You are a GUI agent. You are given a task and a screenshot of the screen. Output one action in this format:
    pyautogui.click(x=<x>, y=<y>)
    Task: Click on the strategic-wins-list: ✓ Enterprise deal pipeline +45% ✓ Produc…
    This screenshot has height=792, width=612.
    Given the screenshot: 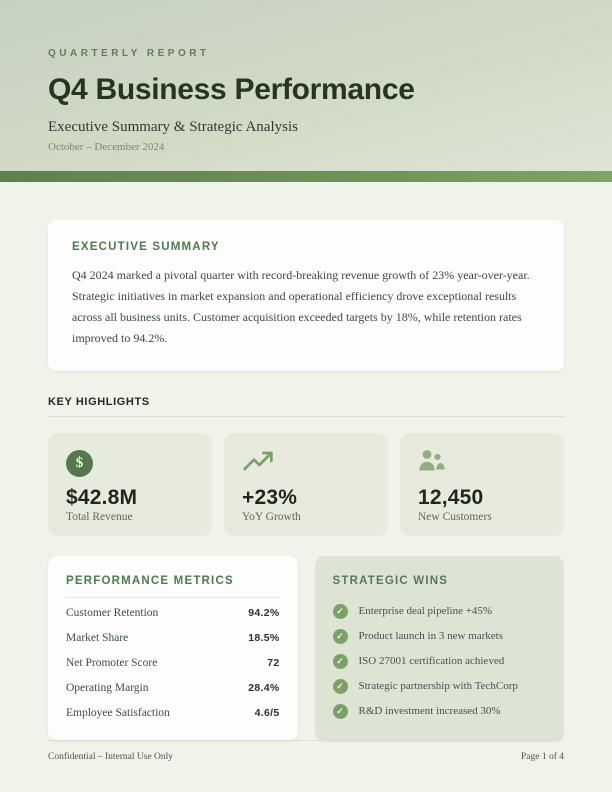 What is the action you would take?
    pyautogui.click(x=439, y=661)
    